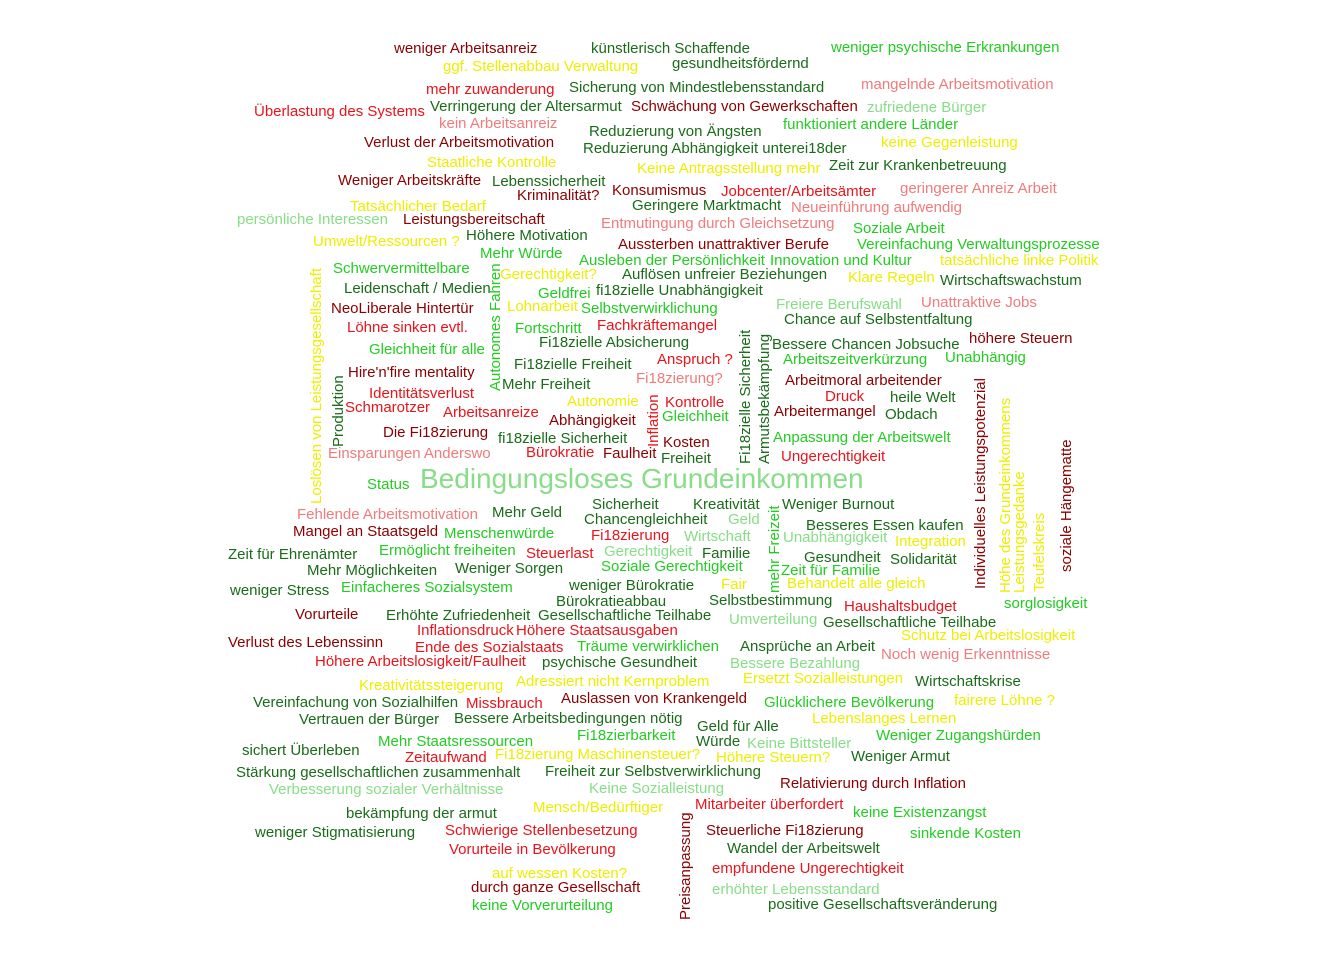  I want to click on cloud-word: Tatsächlicher Bedarf, so click(418, 206).